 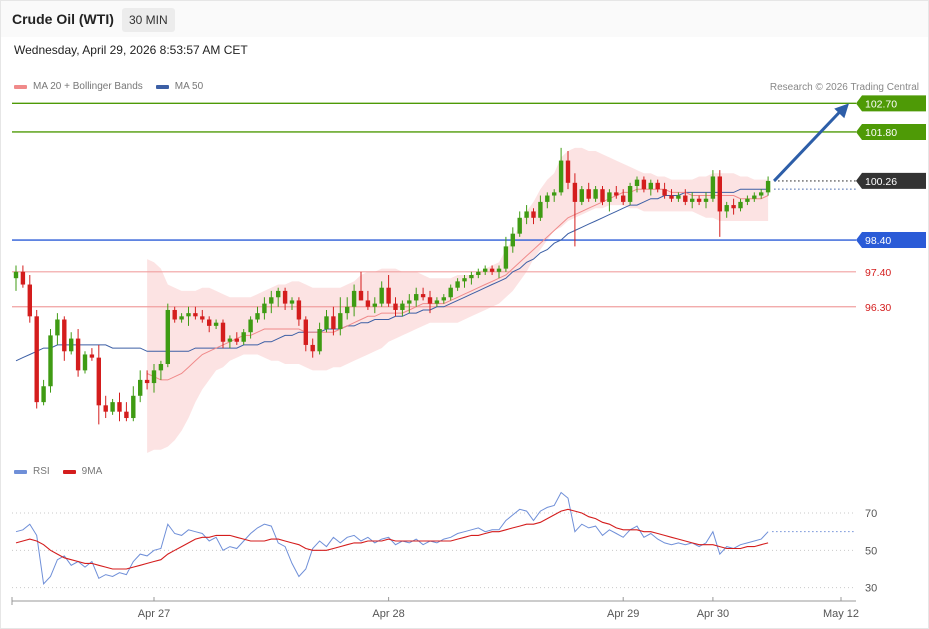 I want to click on legend-ma20: MA 20 + Bollinger Bands, so click(x=78, y=86).